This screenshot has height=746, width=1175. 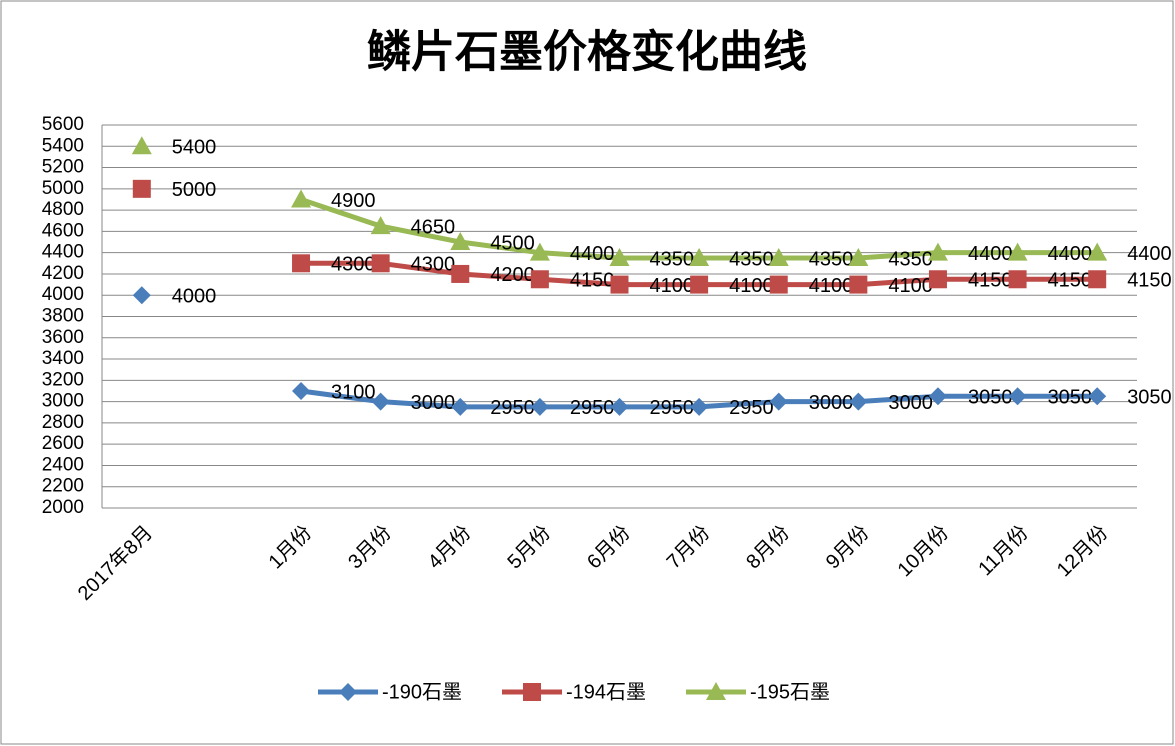 I want to click on y-tick-label: 2800, so click(x=63, y=422).